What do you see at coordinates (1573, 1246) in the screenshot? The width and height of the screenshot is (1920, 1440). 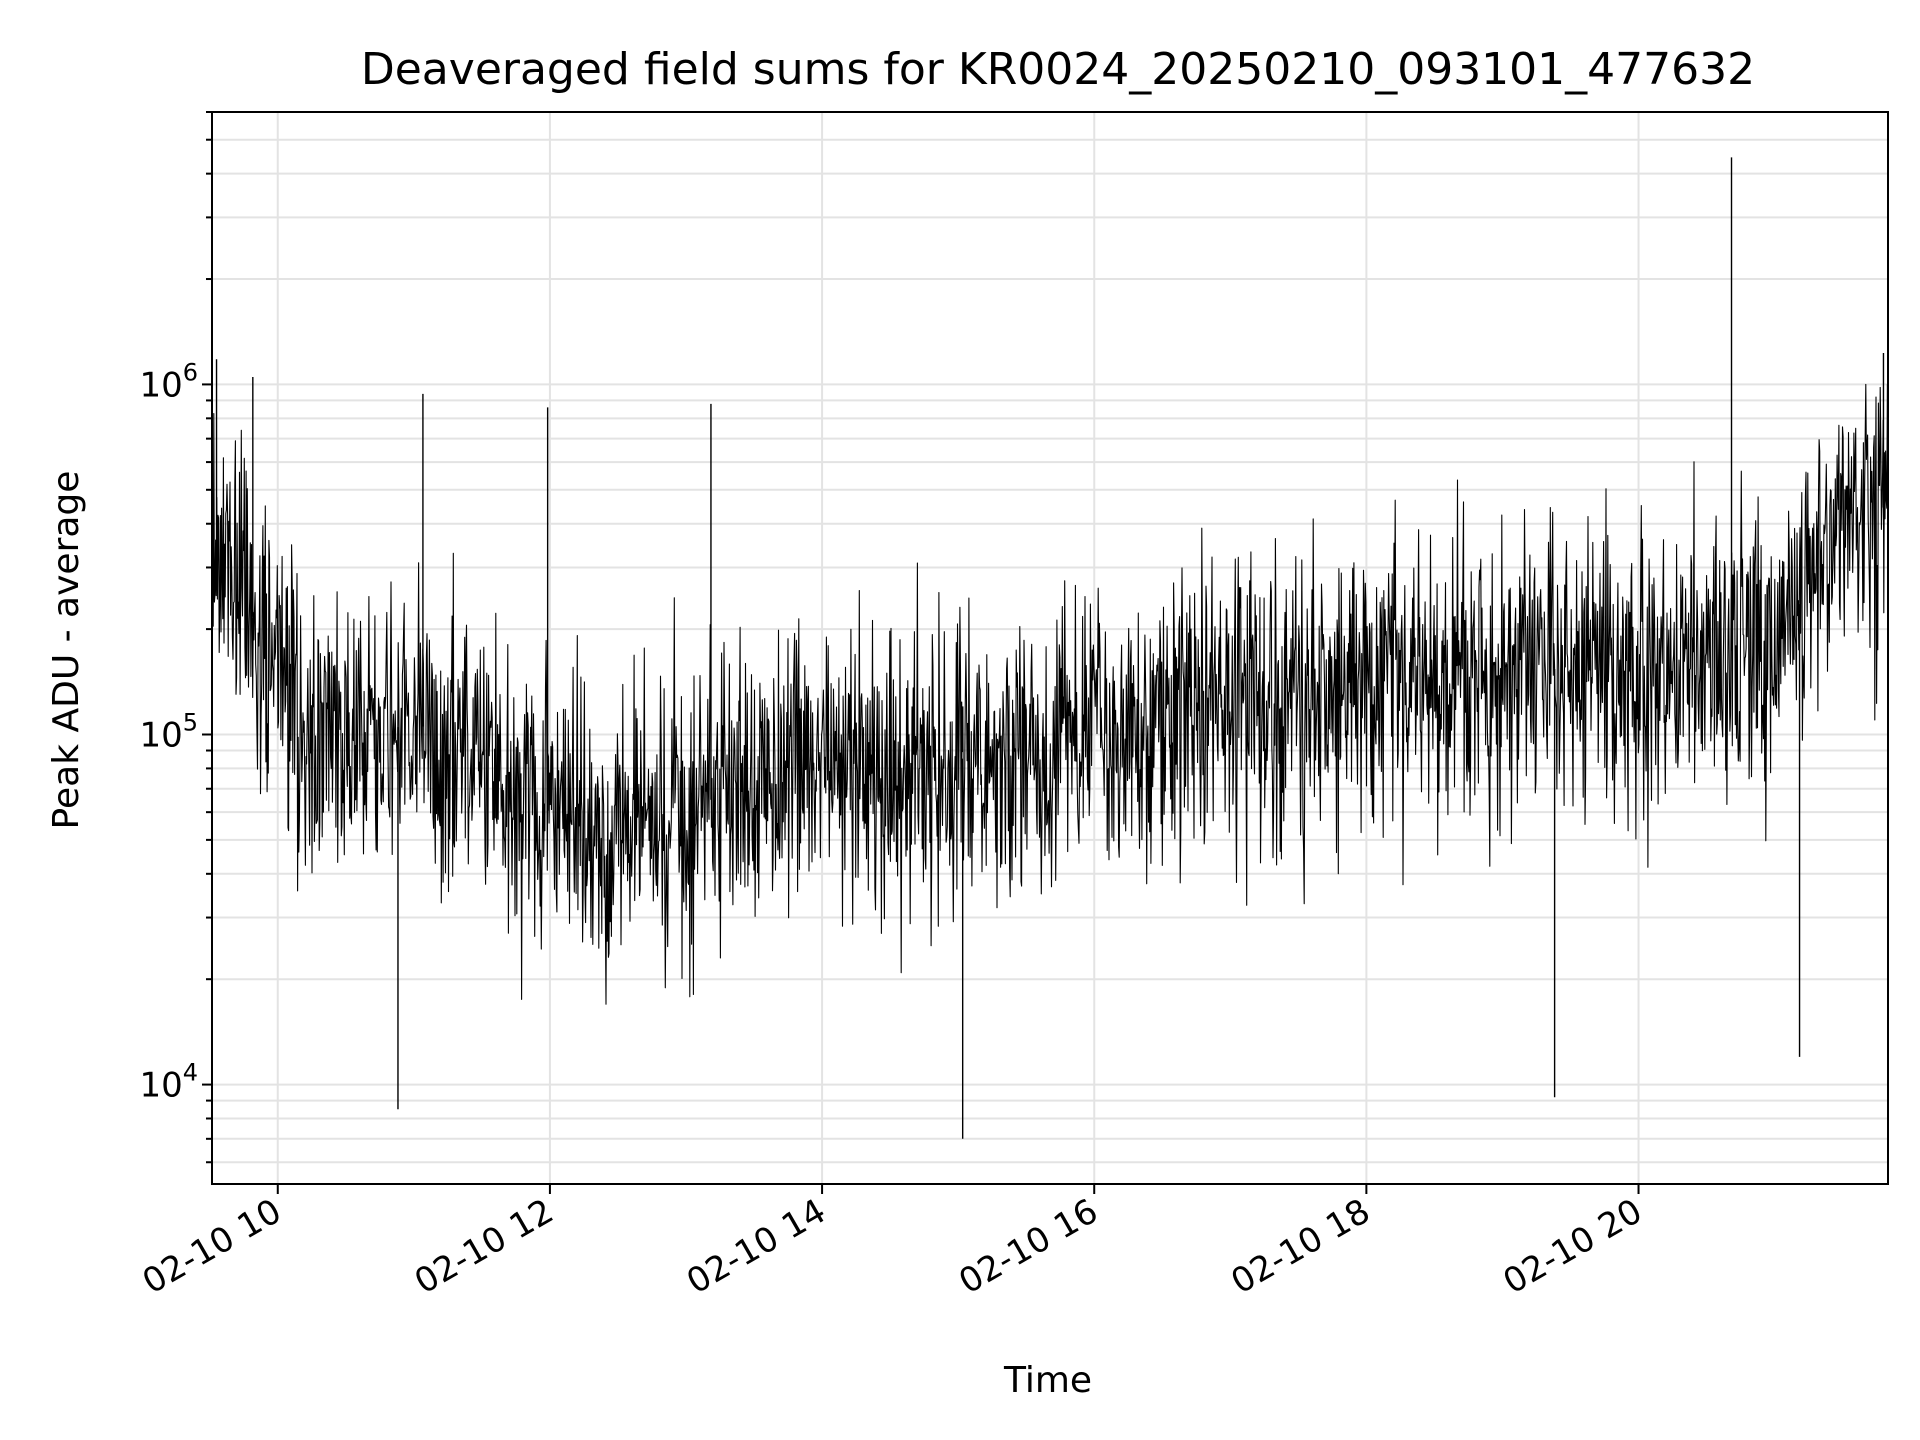 I see `x-tick-label: 02-10 20` at bounding box center [1573, 1246].